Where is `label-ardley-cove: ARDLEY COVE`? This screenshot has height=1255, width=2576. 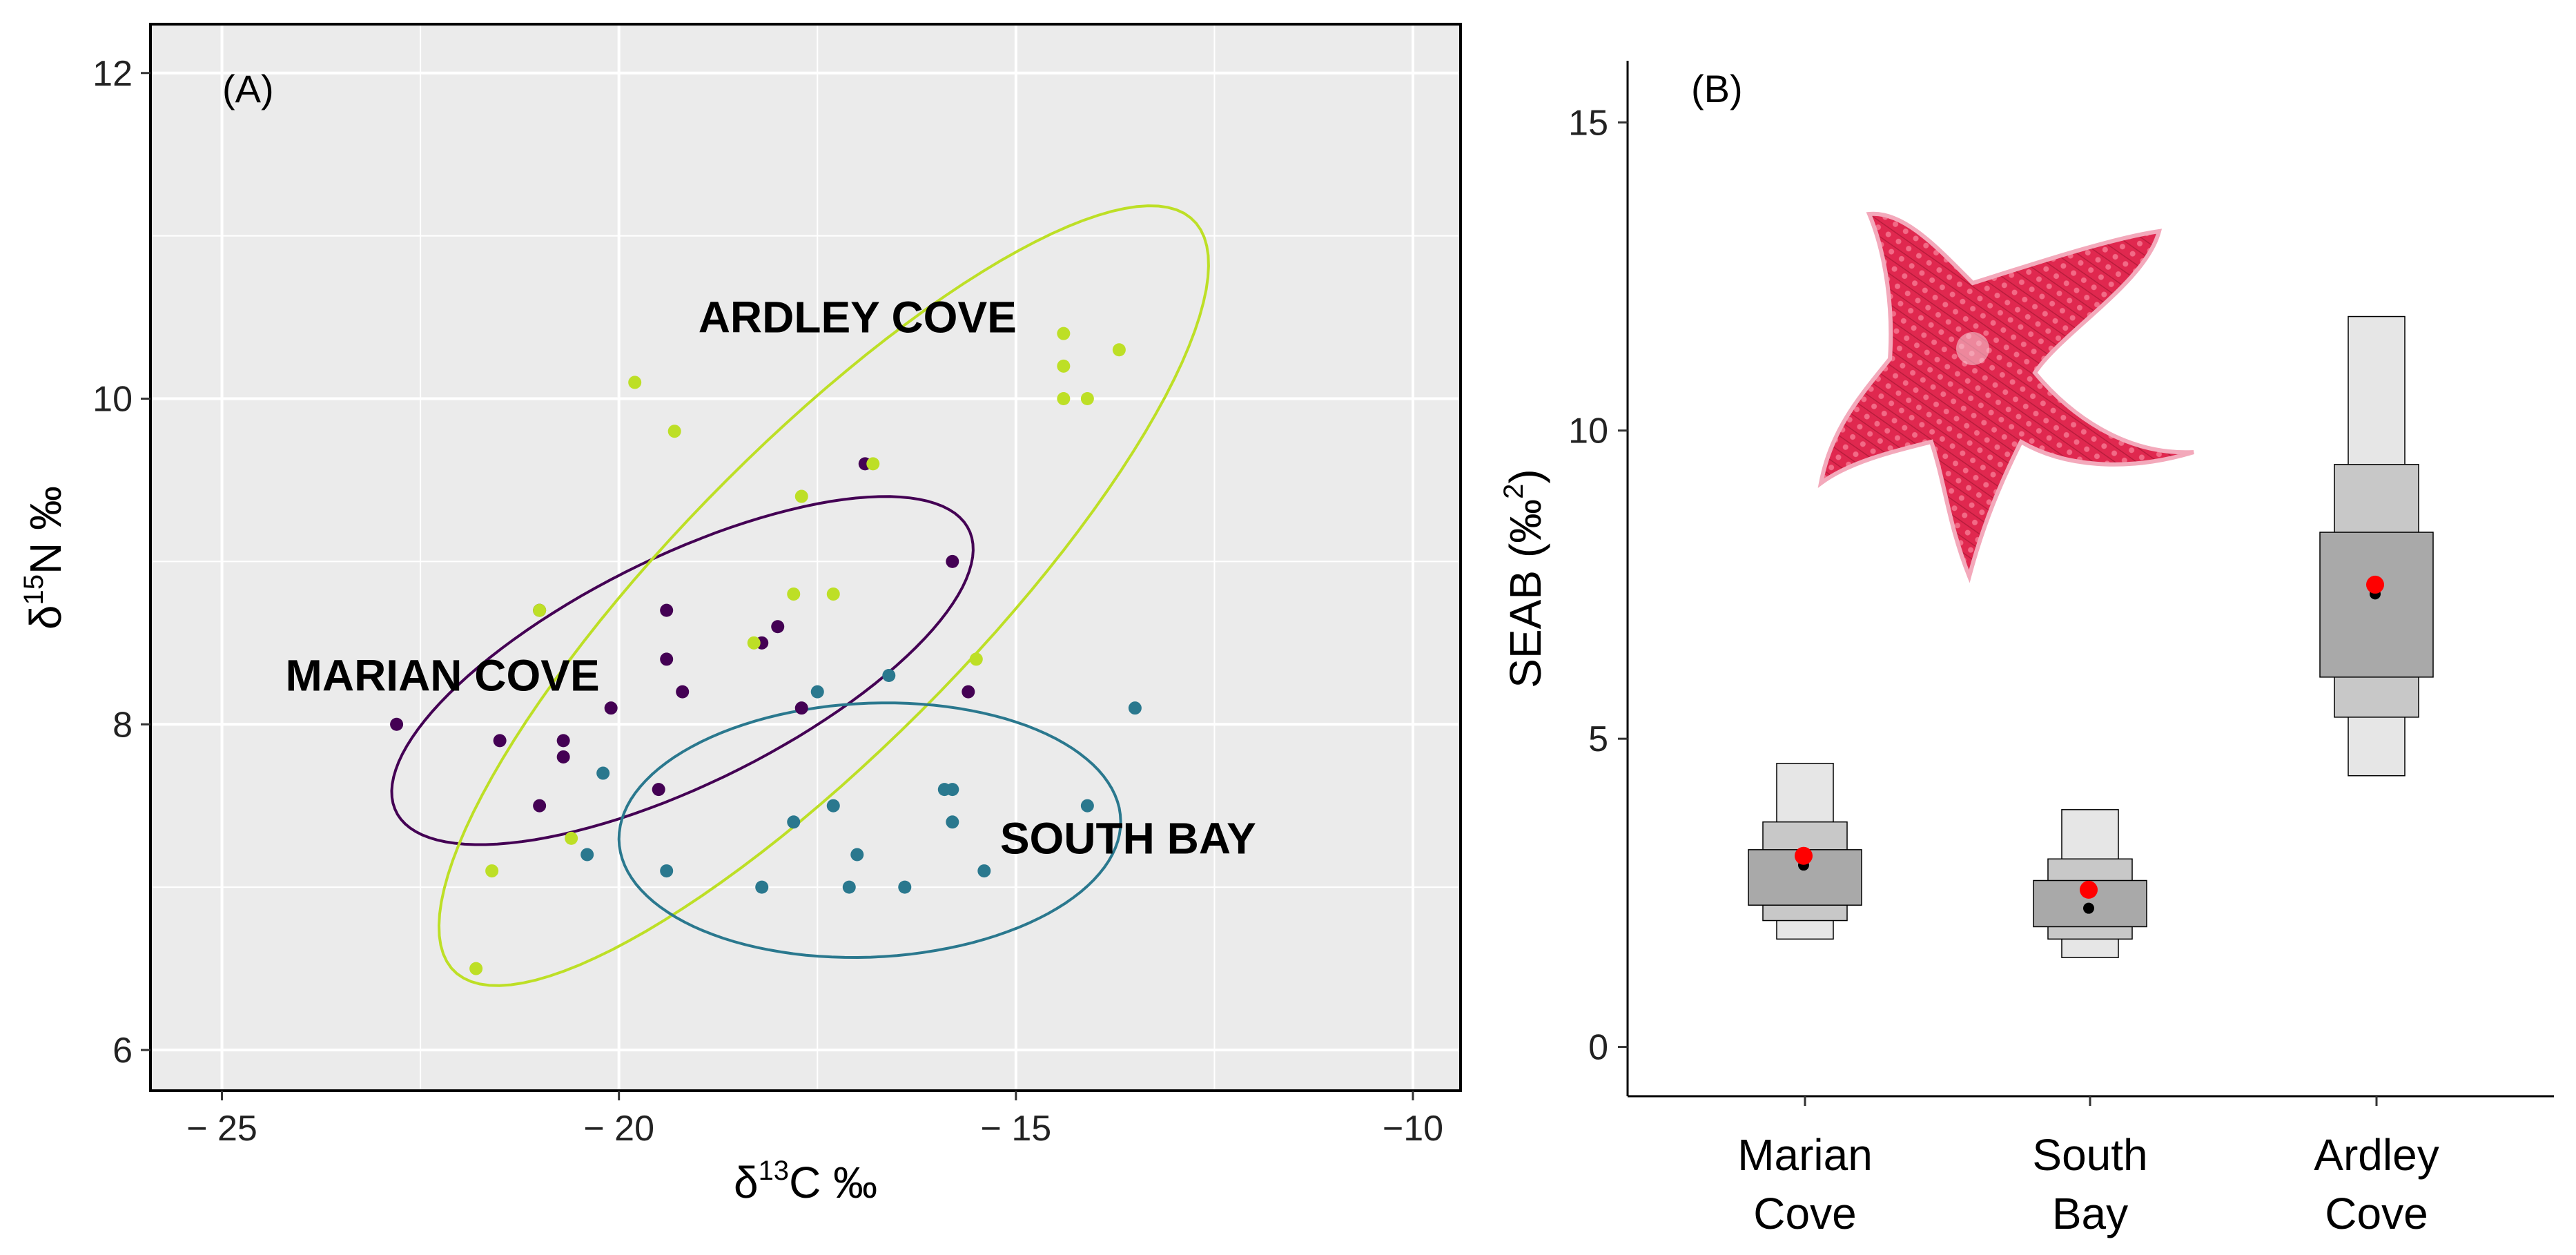 label-ardley-cove: ARDLEY COVE is located at coordinates (858, 317).